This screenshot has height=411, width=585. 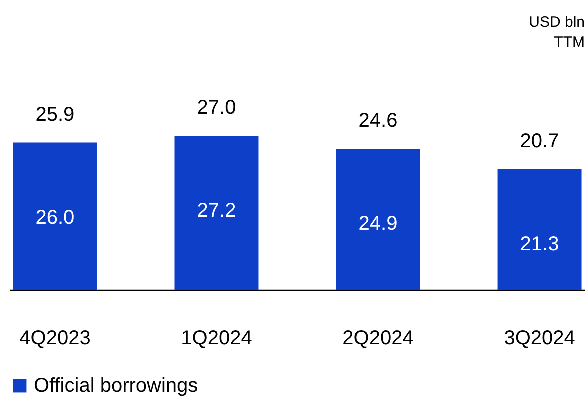 What do you see at coordinates (540, 339) in the screenshot?
I see `x-tick-label: 3Q2024` at bounding box center [540, 339].